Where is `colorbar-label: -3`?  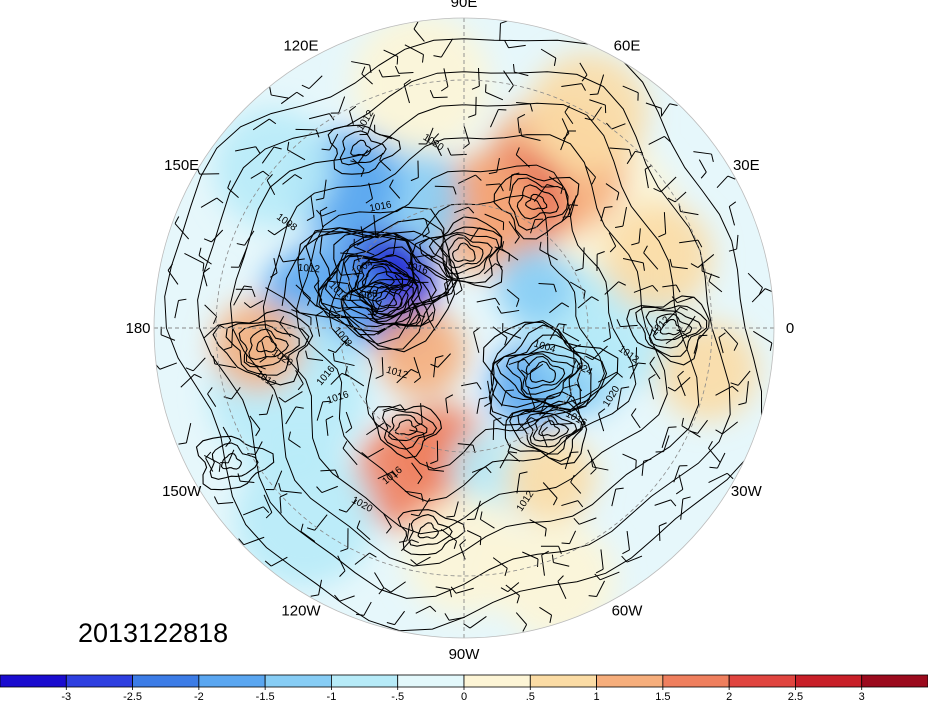 colorbar-label: -3 is located at coordinates (66, 696).